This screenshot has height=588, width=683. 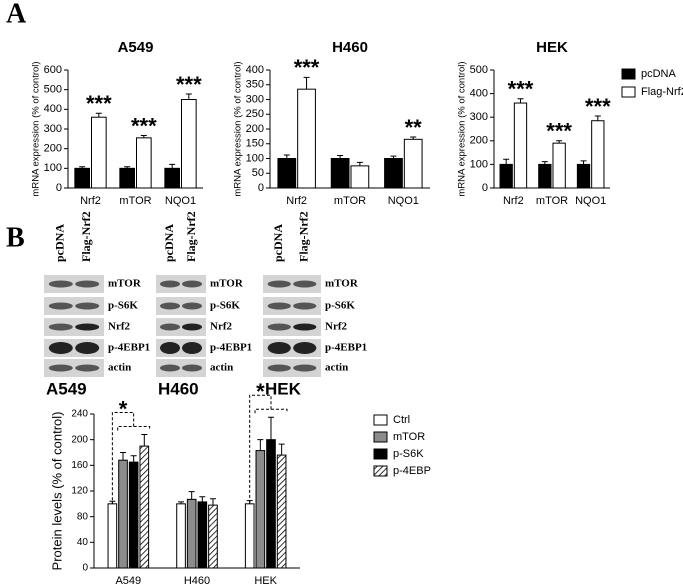 I want to click on y-tick-label: 120, so click(x=79, y=491).